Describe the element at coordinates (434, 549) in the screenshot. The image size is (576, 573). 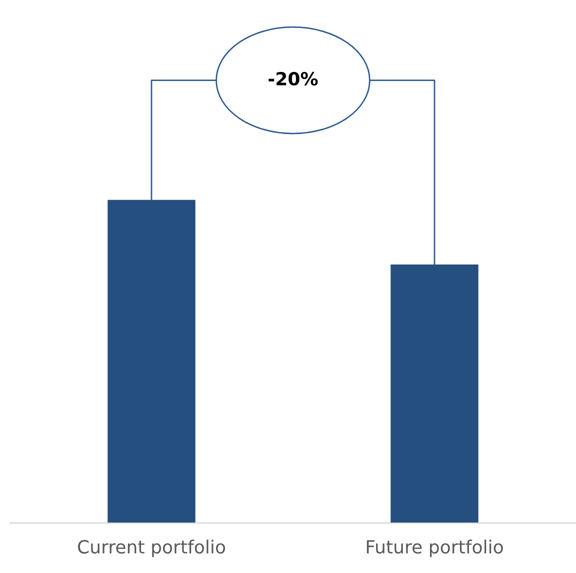
I see `x-tick-label: Future portfolio` at that location.